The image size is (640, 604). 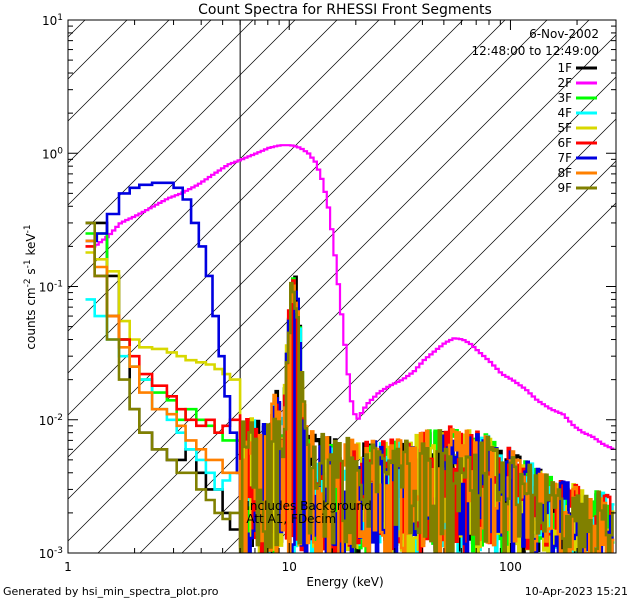 What do you see at coordinates (564, 98) in the screenshot?
I see `legend-label-3F: 3F` at bounding box center [564, 98].